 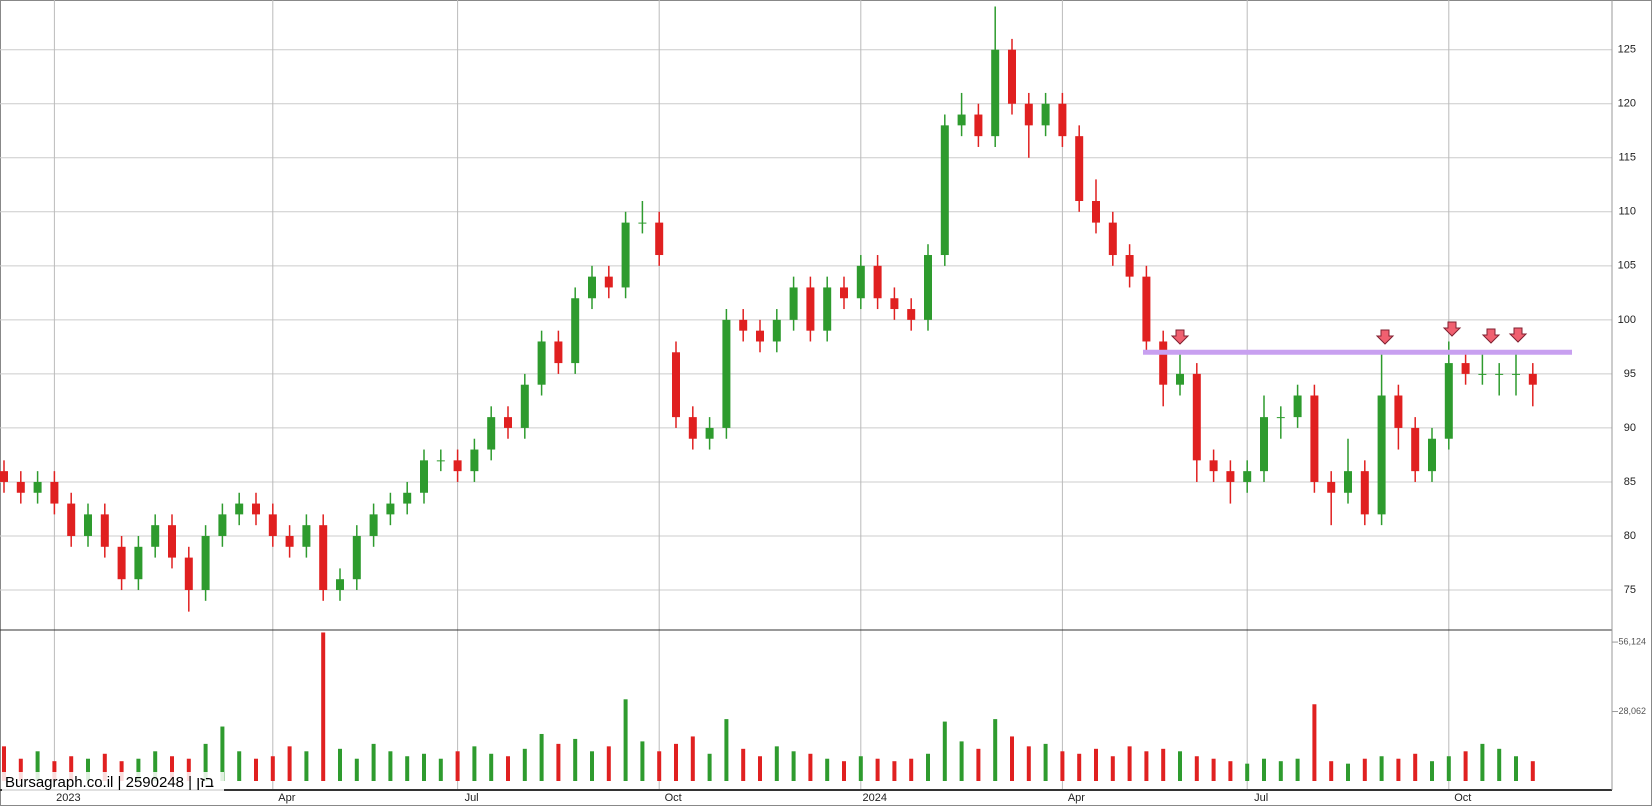 What do you see at coordinates (1627, 158) in the screenshot?
I see `y-tick-label: 115` at bounding box center [1627, 158].